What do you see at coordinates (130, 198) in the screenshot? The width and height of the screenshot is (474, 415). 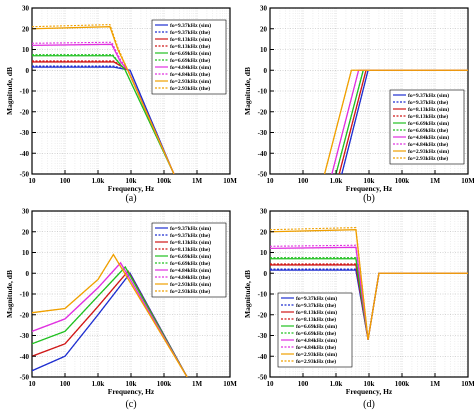 I see `panel-label: (a)` at bounding box center [130, 198].